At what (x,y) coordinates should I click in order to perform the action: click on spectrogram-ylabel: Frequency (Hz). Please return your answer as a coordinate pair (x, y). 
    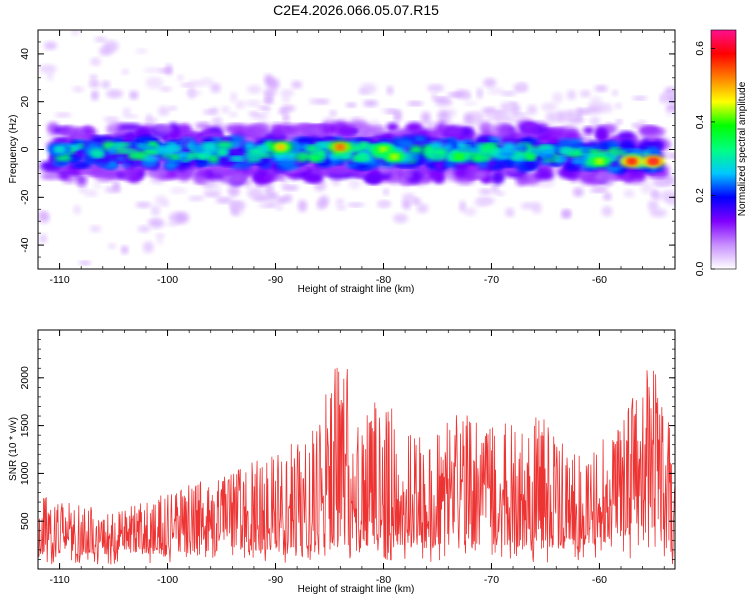
    Looking at the image, I should click on (13, 149).